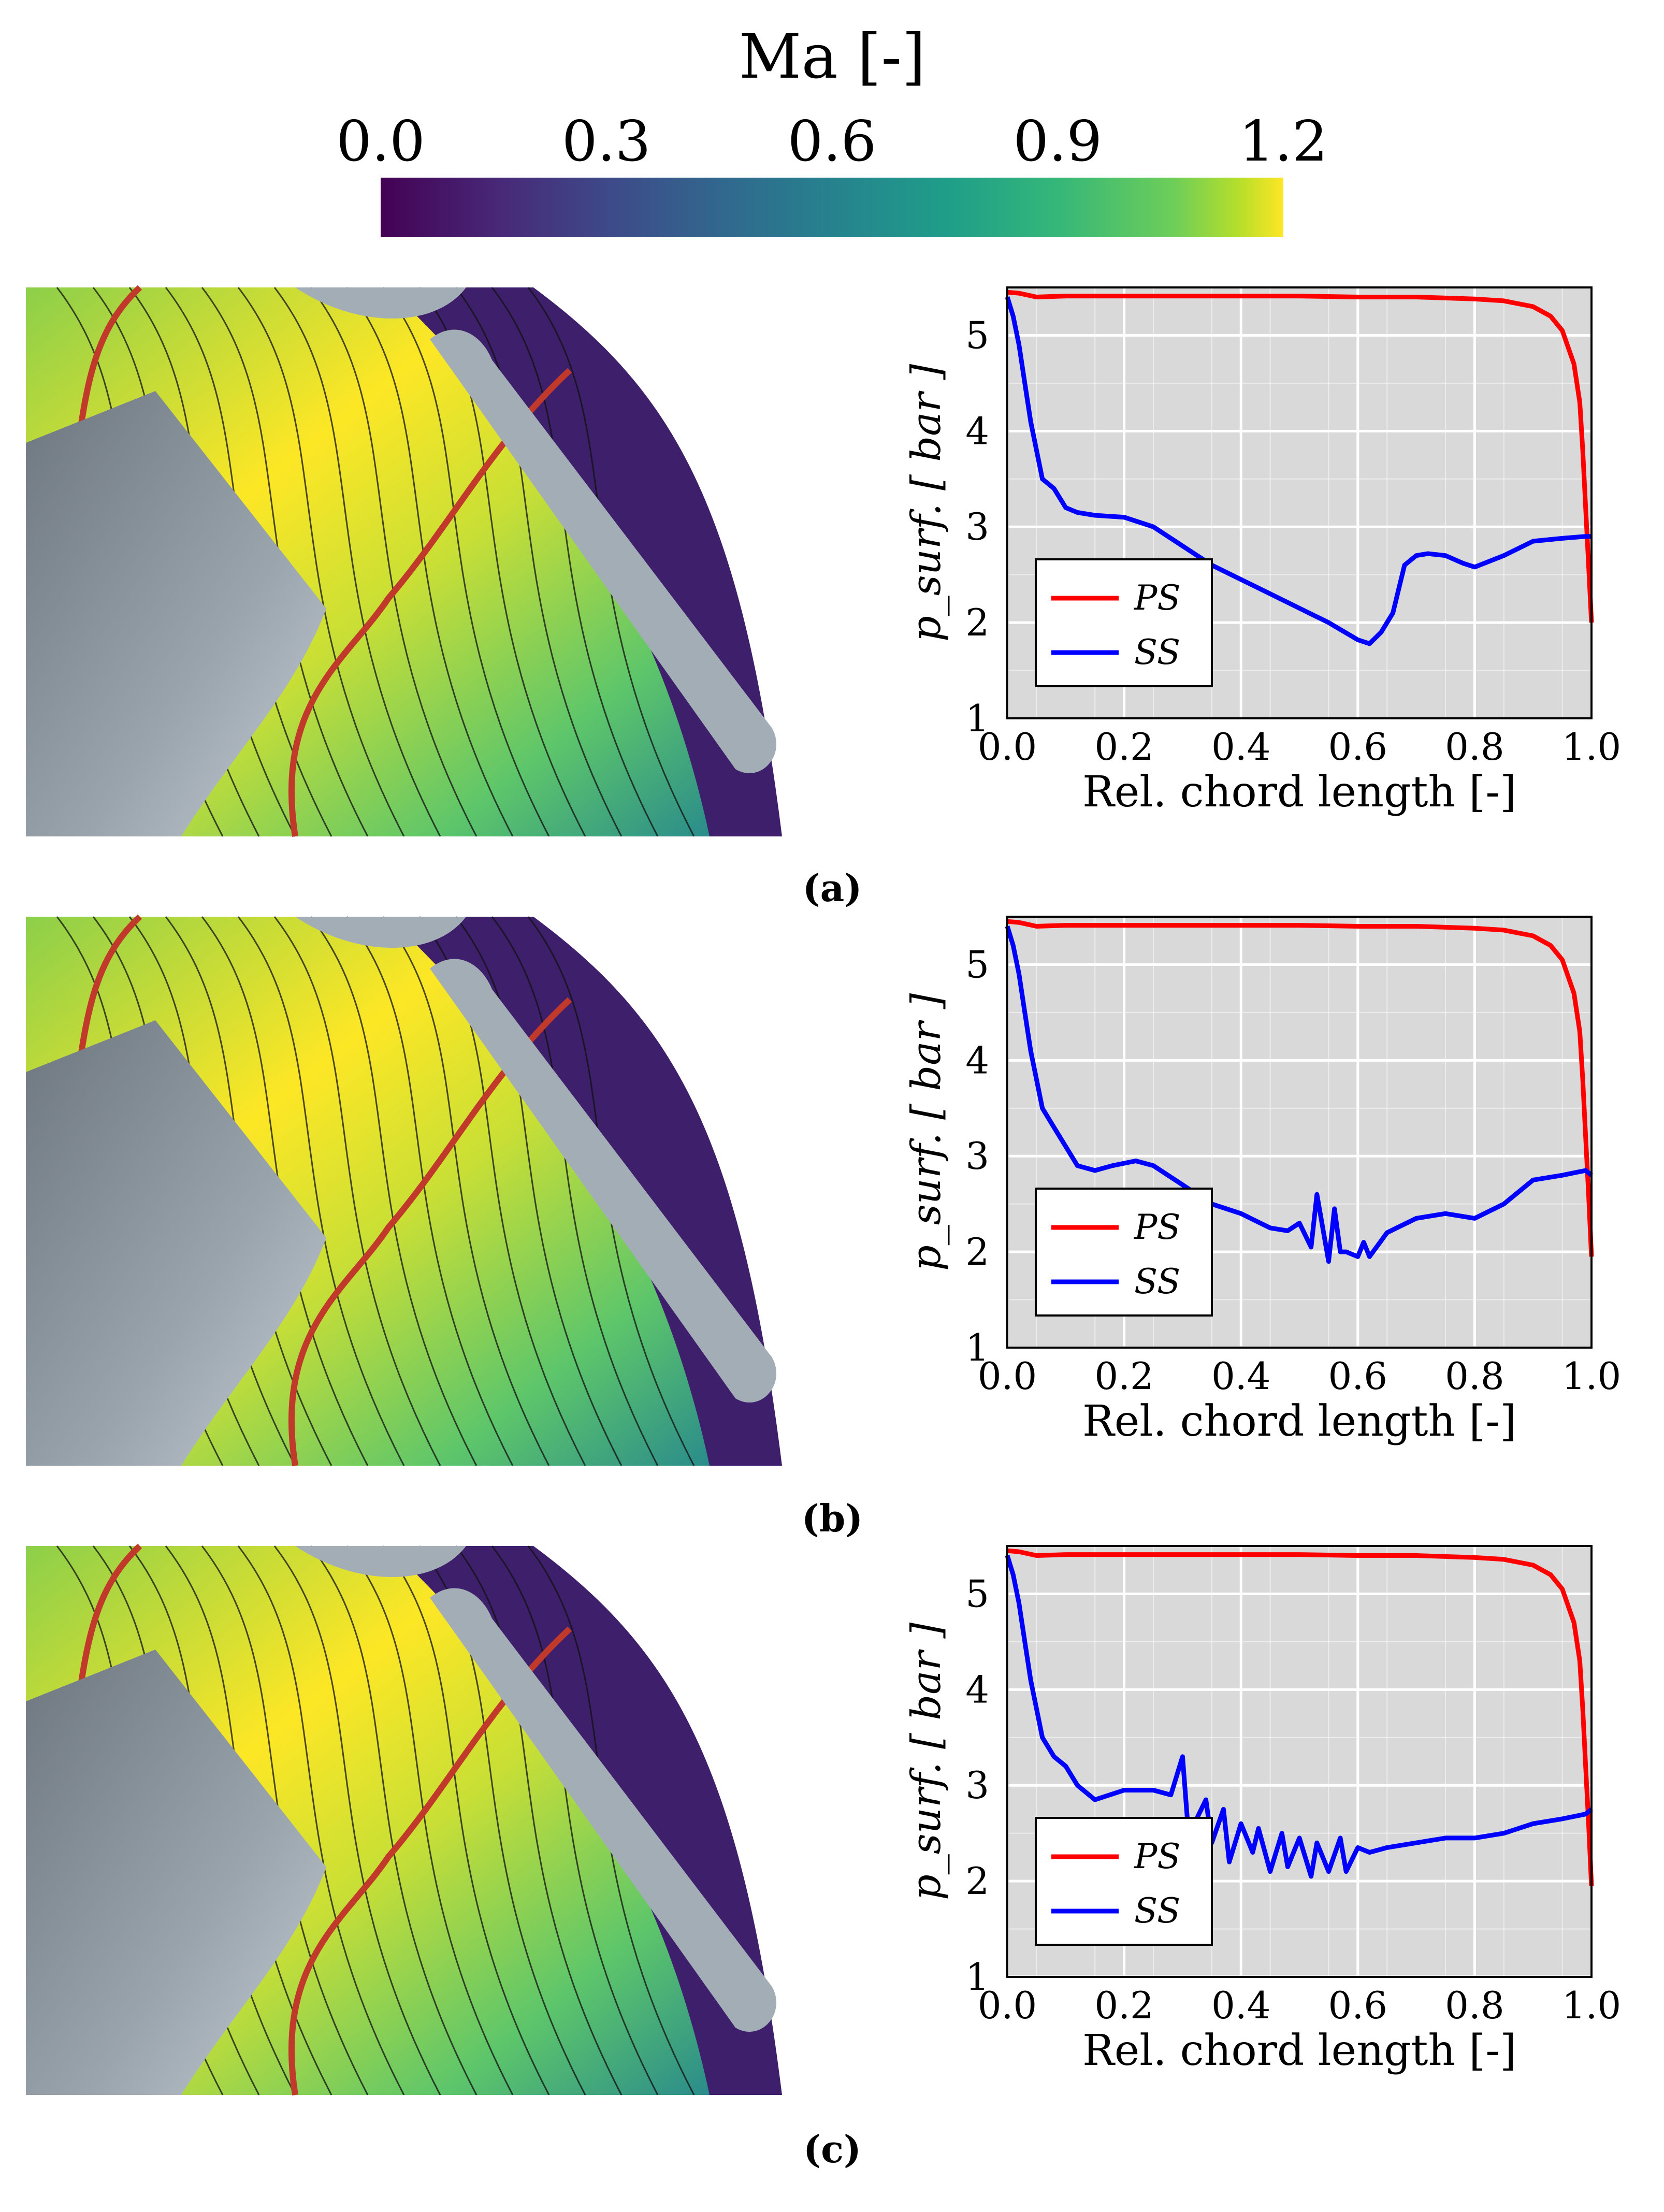 The width and height of the screenshot is (1664, 2212). What do you see at coordinates (381, 141) in the screenshot?
I see `colorbar-tick-label: 0.0` at bounding box center [381, 141].